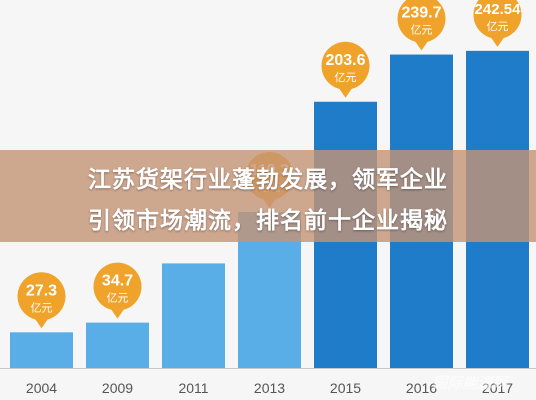 This screenshot has width=536, height=400. I want to click on x-tick-label: 2016, so click(421, 388).